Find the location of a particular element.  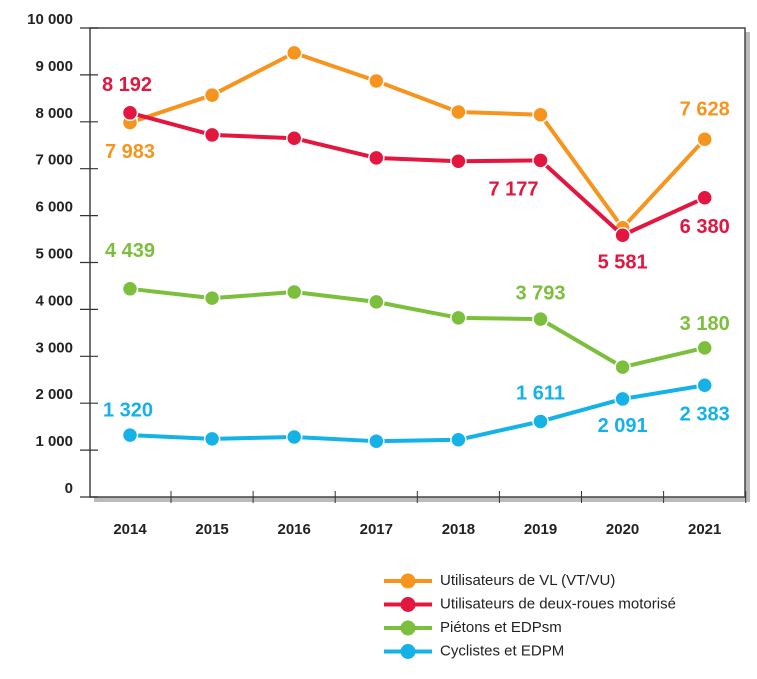

legend-label: Utilisateurs de VL (VT/VU) is located at coordinates (527, 580).